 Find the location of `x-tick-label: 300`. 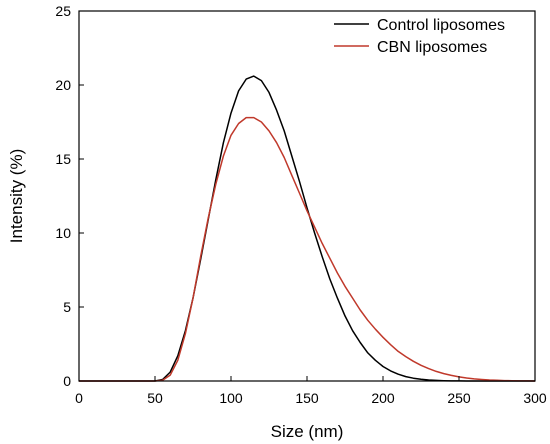

x-tick-label: 300 is located at coordinates (535, 398).